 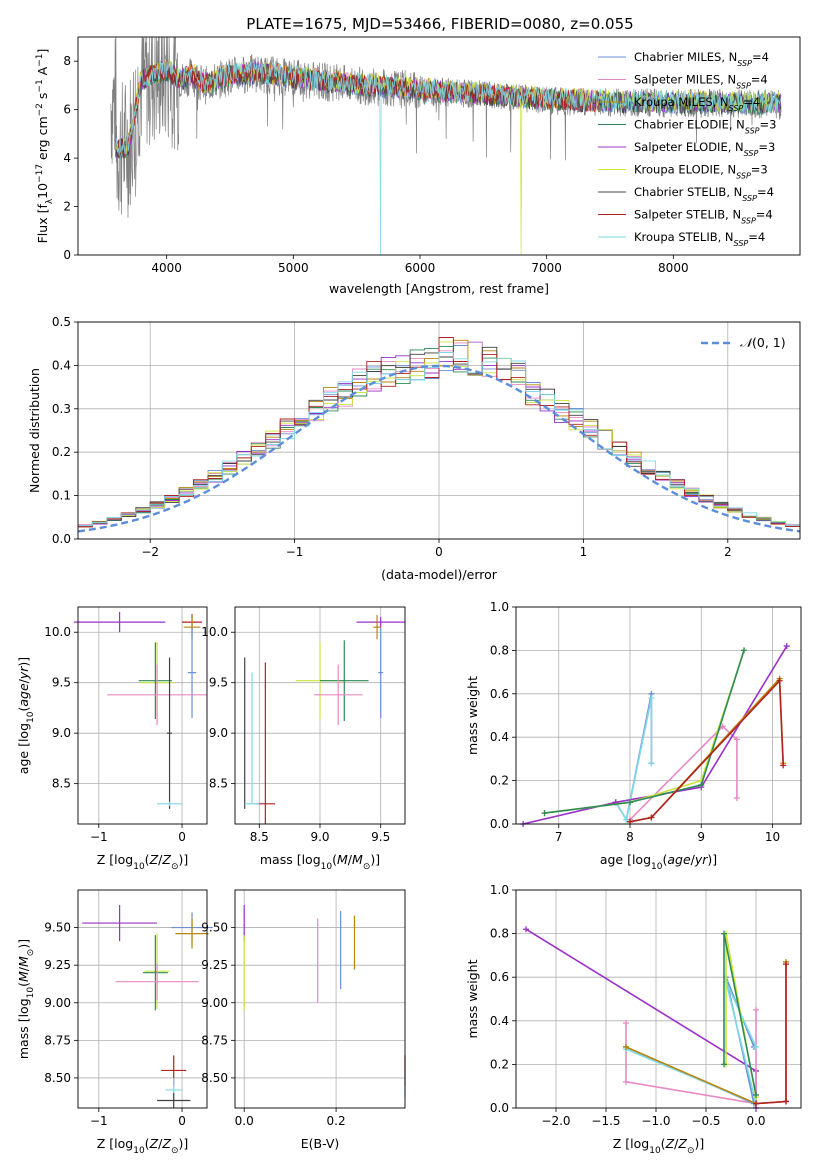 I want to click on x-axis-label: (data-model)/error, so click(x=439, y=574).